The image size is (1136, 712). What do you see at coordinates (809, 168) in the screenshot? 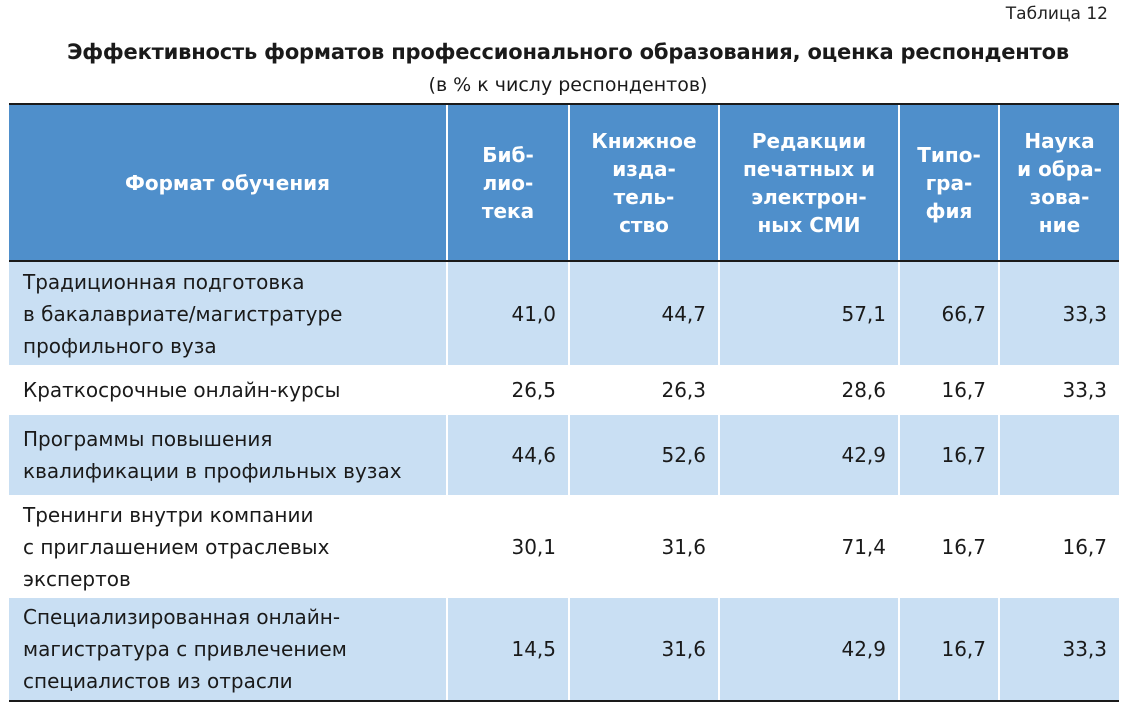
I see `header-line: печатных и` at bounding box center [809, 168].